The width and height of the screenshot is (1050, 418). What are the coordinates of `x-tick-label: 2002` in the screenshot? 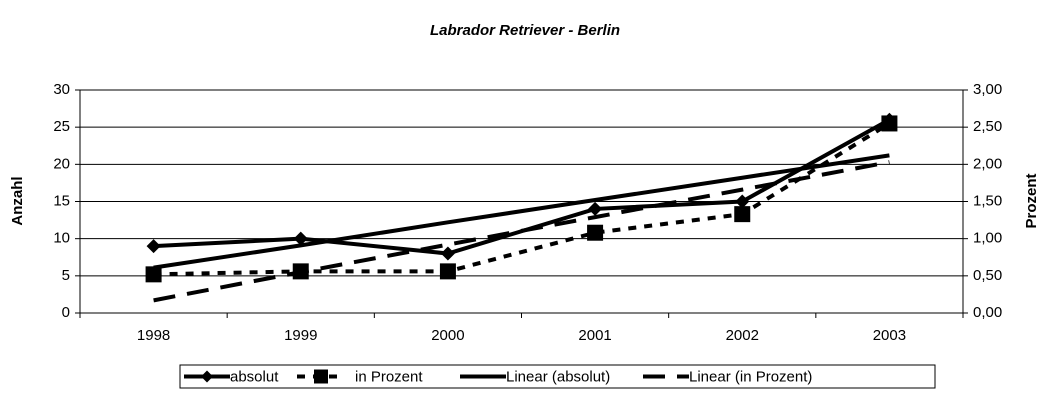 It's located at (742, 335).